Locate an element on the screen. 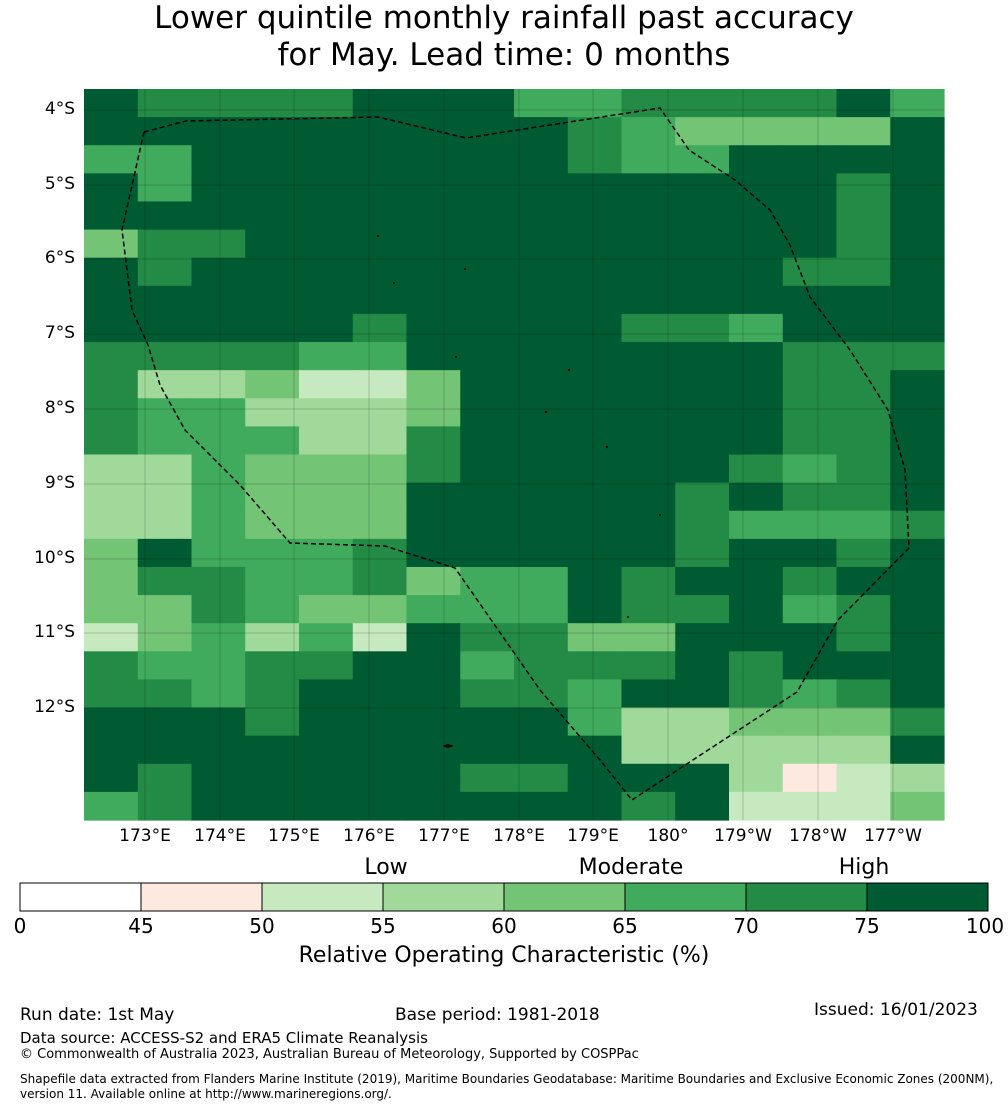 Image resolution: width=1008 pixels, height=1110 pixels. lon-label: 173°E is located at coordinates (145, 836).